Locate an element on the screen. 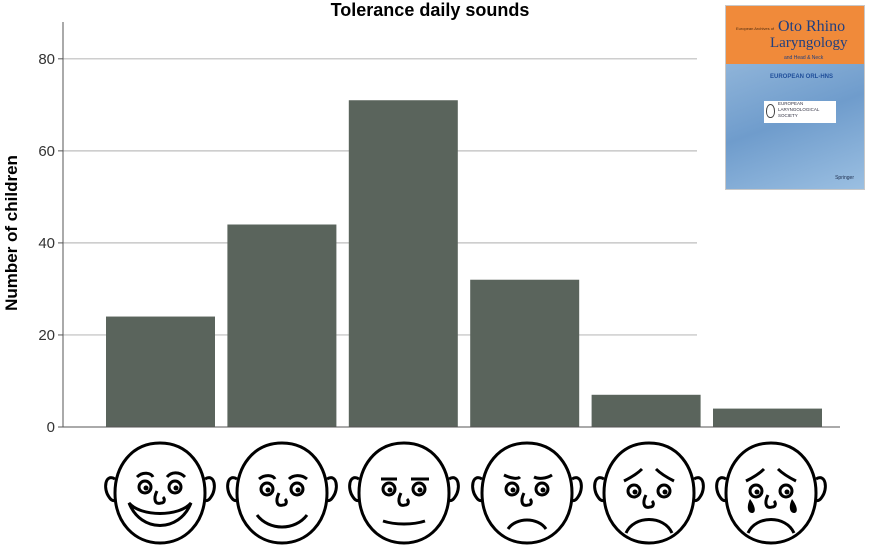 Image resolution: width=870 pixels, height=548 pixels. cover-logo-els-text: EUROPEAN LARYNGOLOGICAL SOCIETY is located at coordinates (799, 109).